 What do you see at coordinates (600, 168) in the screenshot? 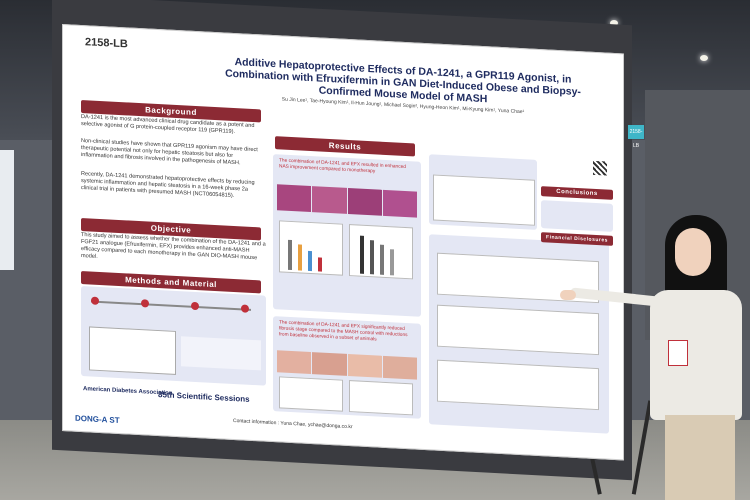
I see `qr-code` at bounding box center [600, 168].